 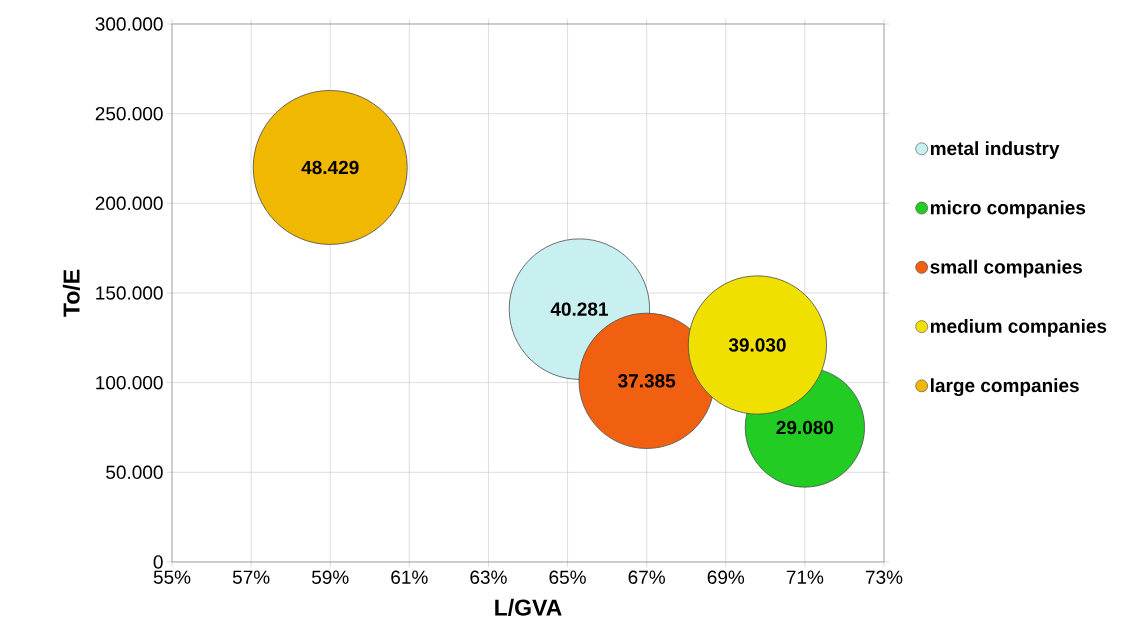 I want to click on y-tick-label: 150.000, so click(x=129, y=293).